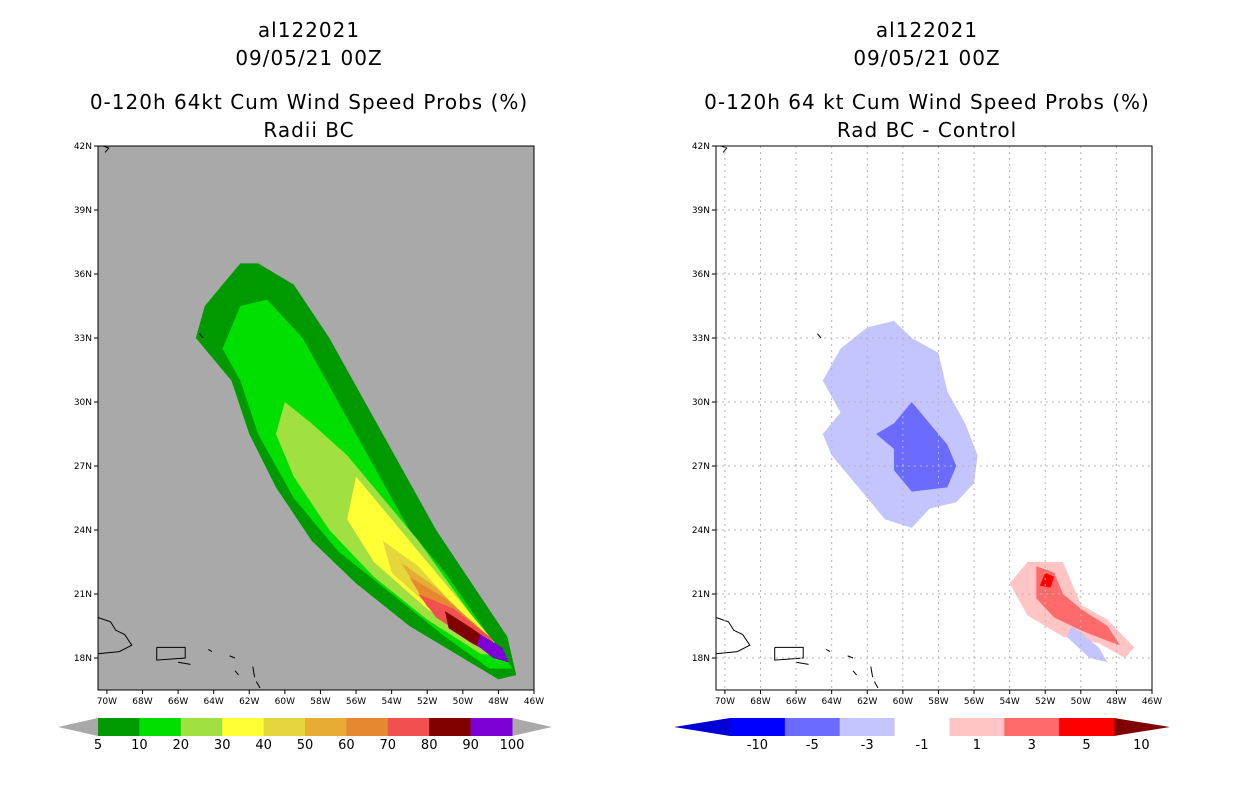  What do you see at coordinates (812, 745) in the screenshot?
I see `colorbar-label: -5` at bounding box center [812, 745].